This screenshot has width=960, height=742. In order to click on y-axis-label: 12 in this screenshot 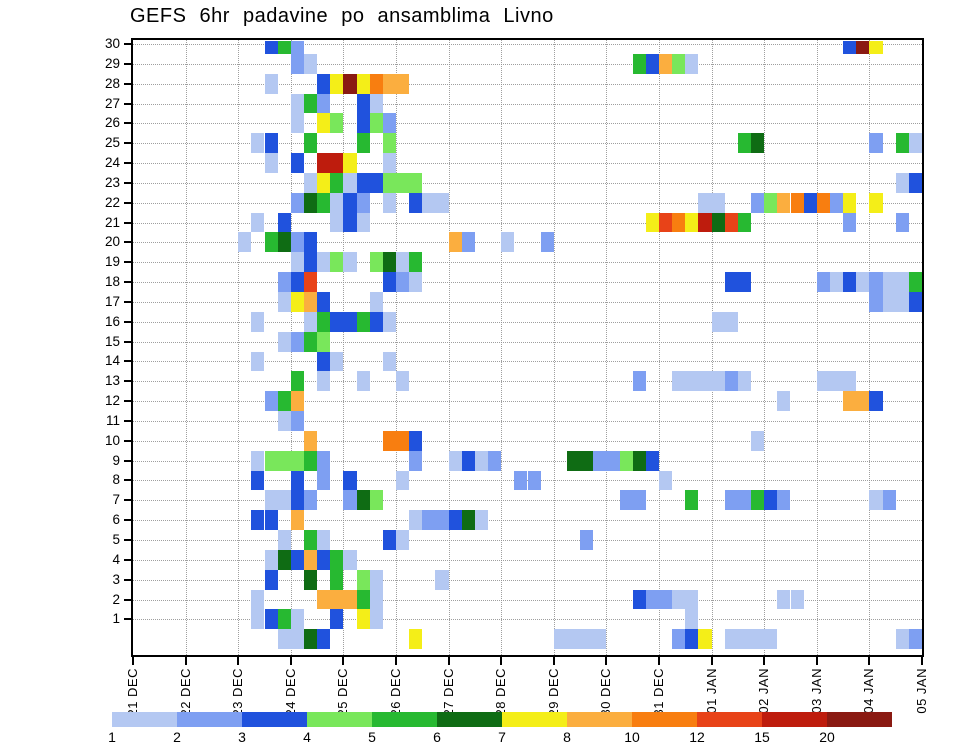, I will do `click(112, 401)`.